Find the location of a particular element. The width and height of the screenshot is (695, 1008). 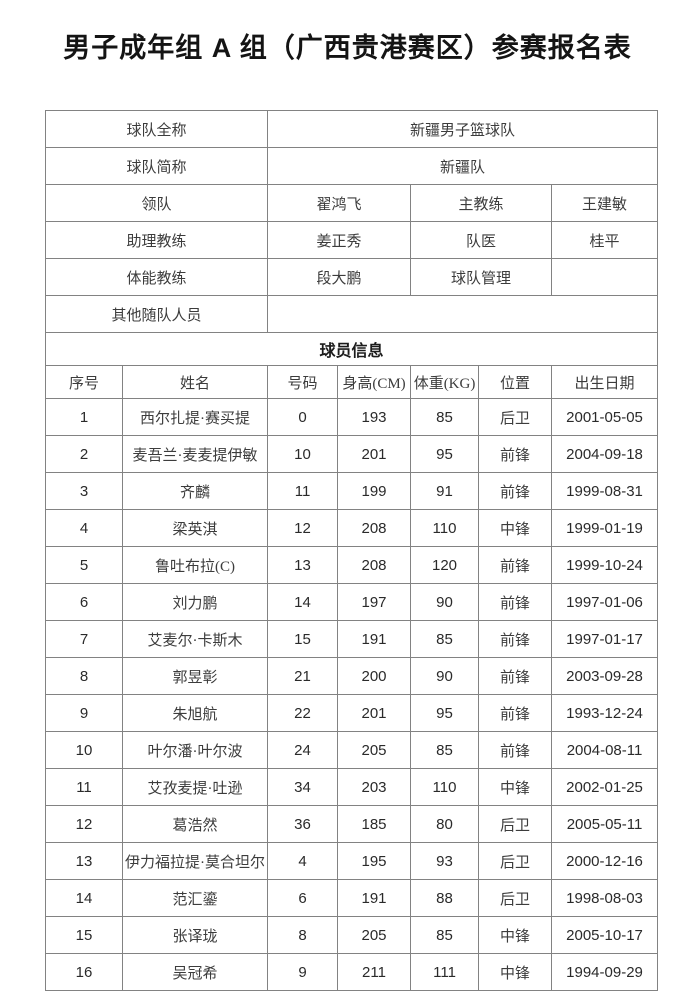

player-no-cell: 1 is located at coordinates (84, 417).